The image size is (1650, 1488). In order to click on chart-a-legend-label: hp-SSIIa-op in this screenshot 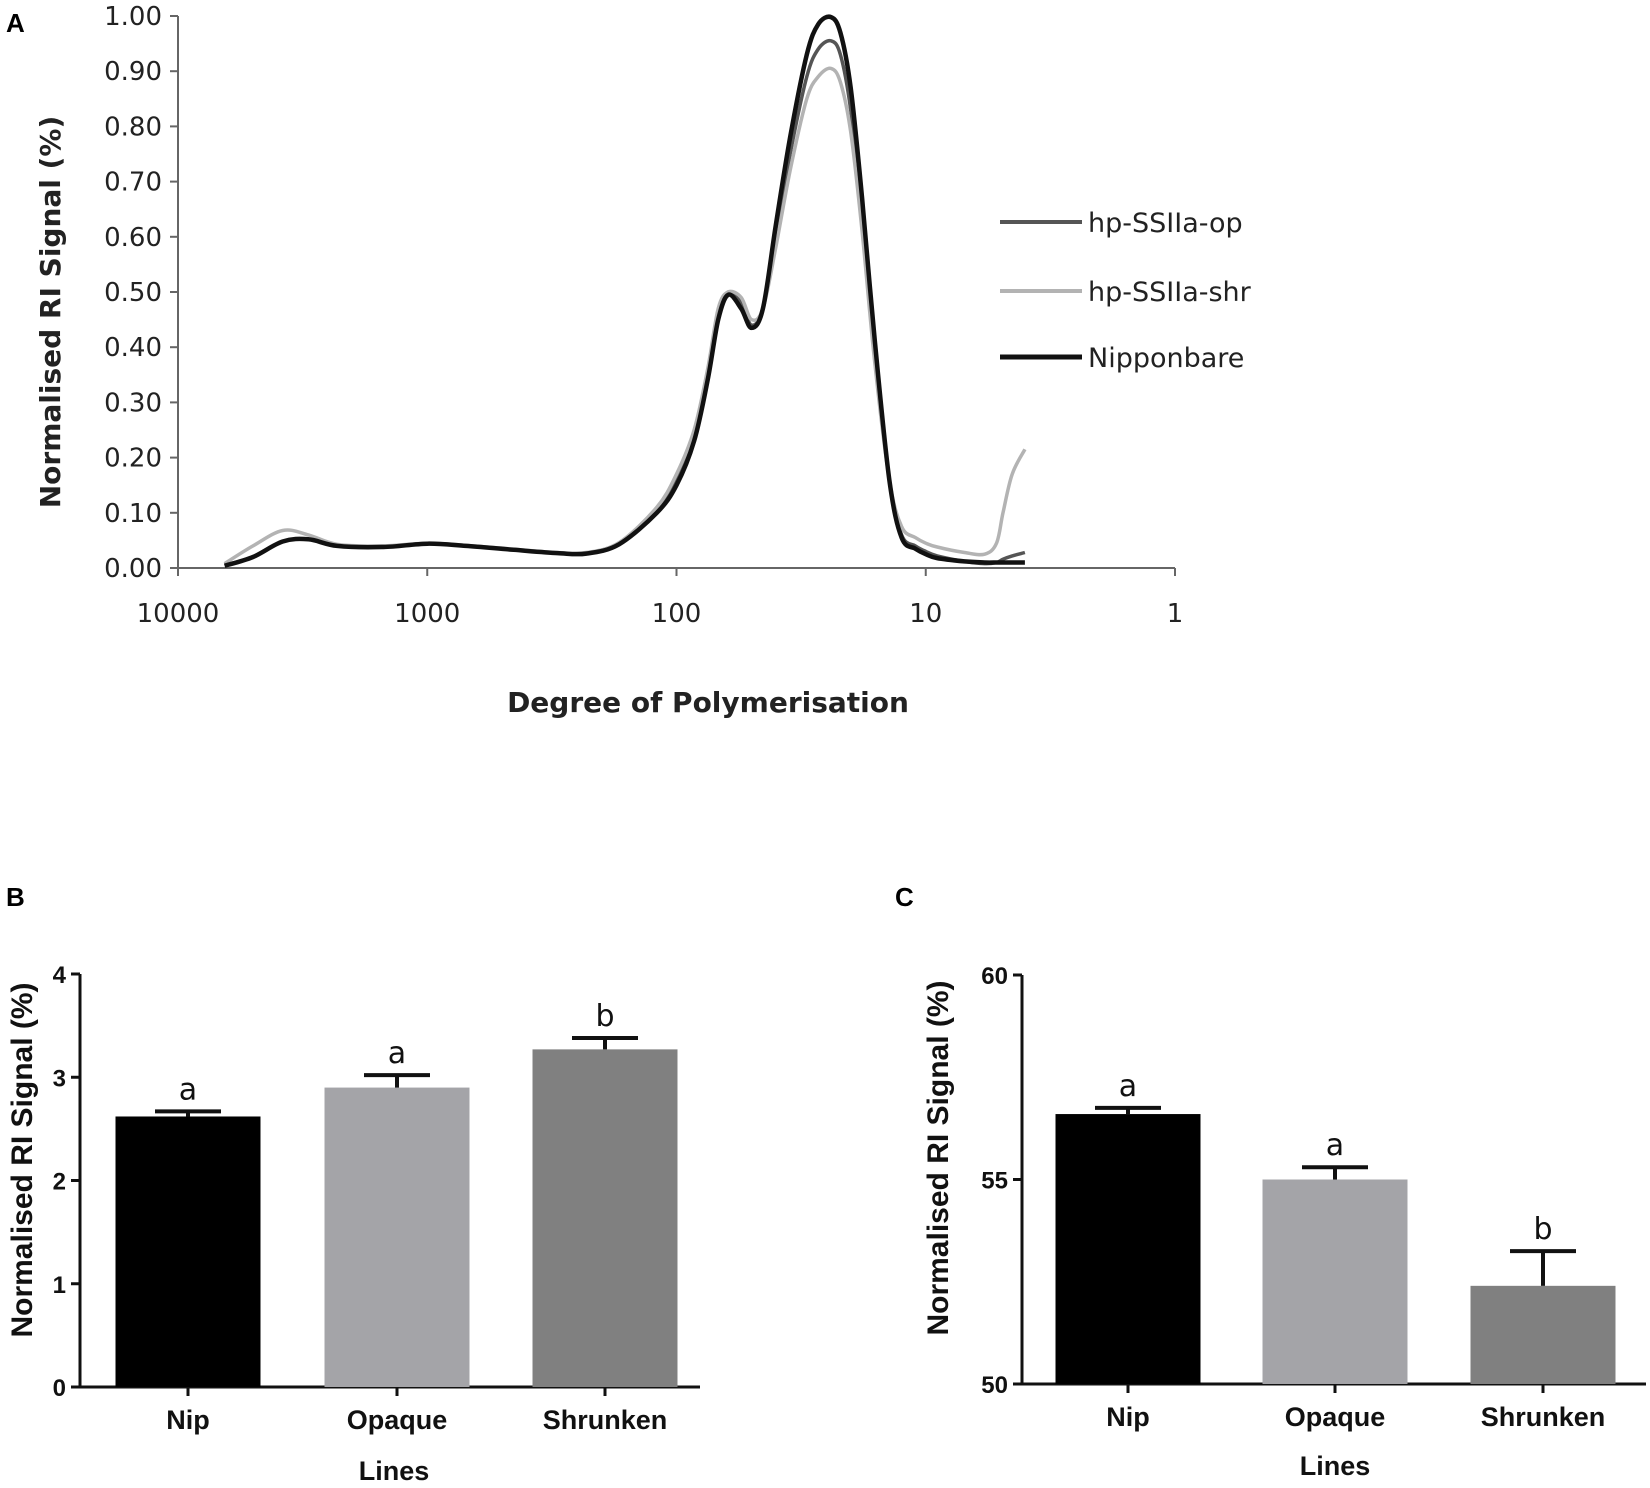, I will do `click(1165, 223)`.